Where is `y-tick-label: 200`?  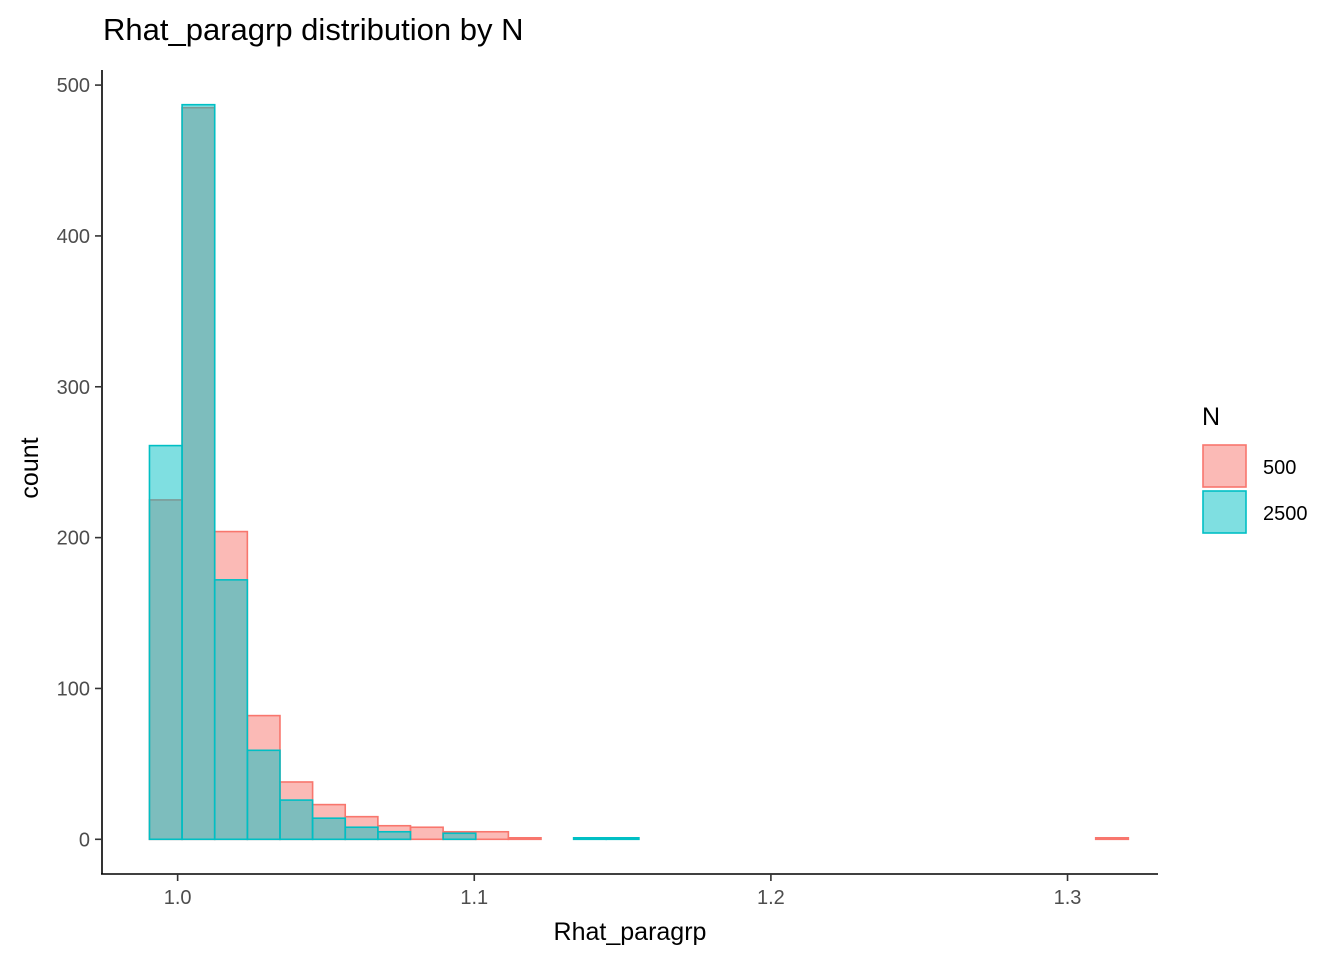 y-tick-label: 200 is located at coordinates (73, 539).